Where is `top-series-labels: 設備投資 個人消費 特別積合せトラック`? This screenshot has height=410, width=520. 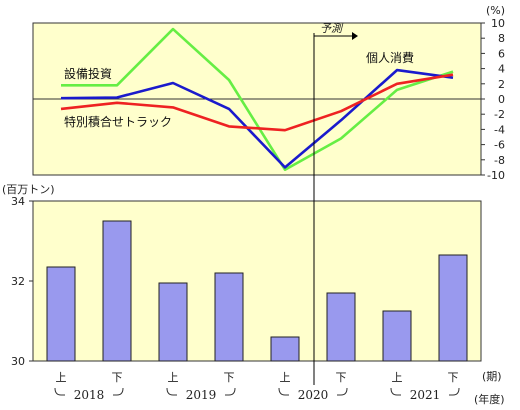
top-series-labels: 設備投資 個人消費 特別積合せトラック is located at coordinates (239, 89).